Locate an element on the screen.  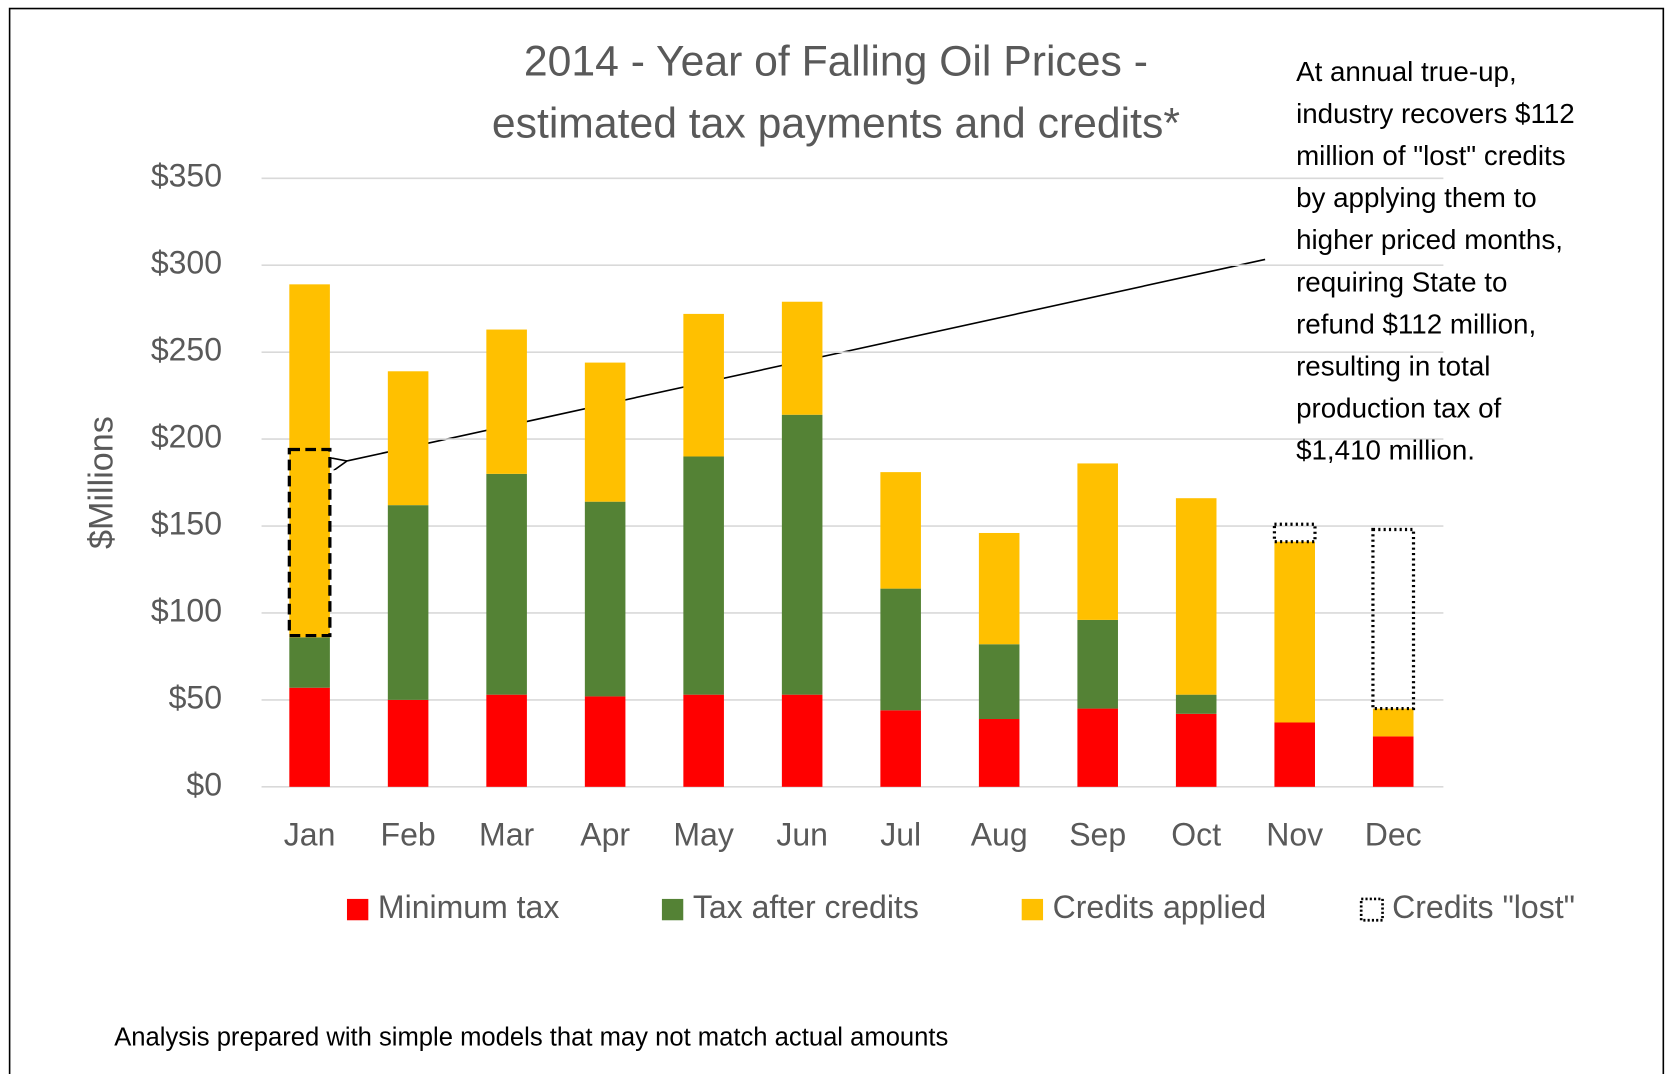
y-tick-label: $100 is located at coordinates (186, 610).